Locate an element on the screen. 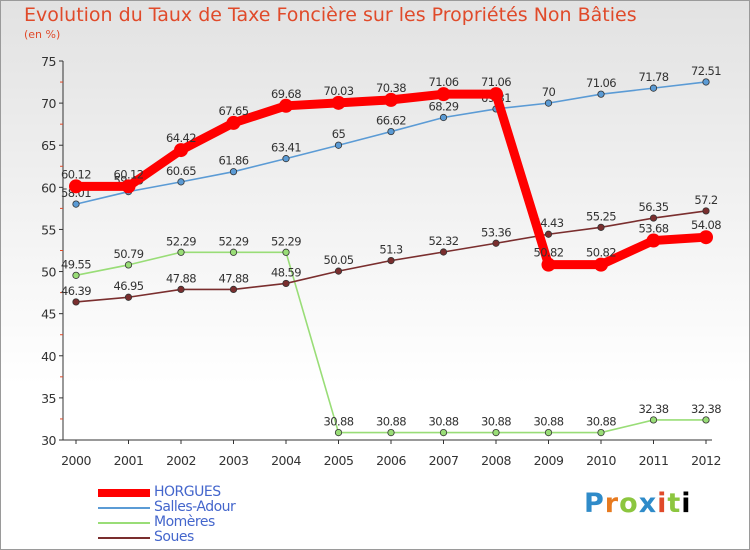 The image size is (750, 550). data-label-soues: 53.36 is located at coordinates (496, 232).